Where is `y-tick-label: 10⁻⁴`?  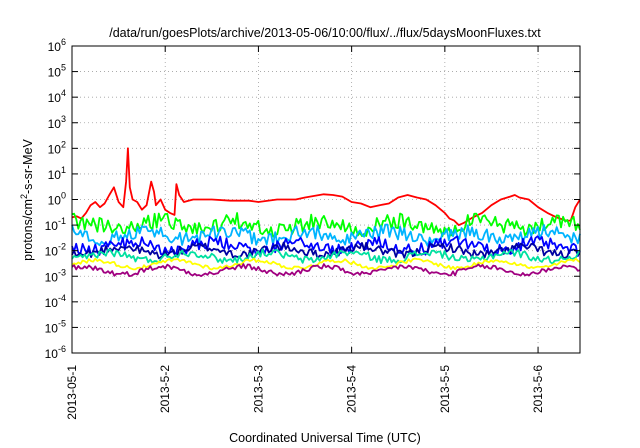 y-tick-label: 10⁻⁴ is located at coordinates (55, 301).